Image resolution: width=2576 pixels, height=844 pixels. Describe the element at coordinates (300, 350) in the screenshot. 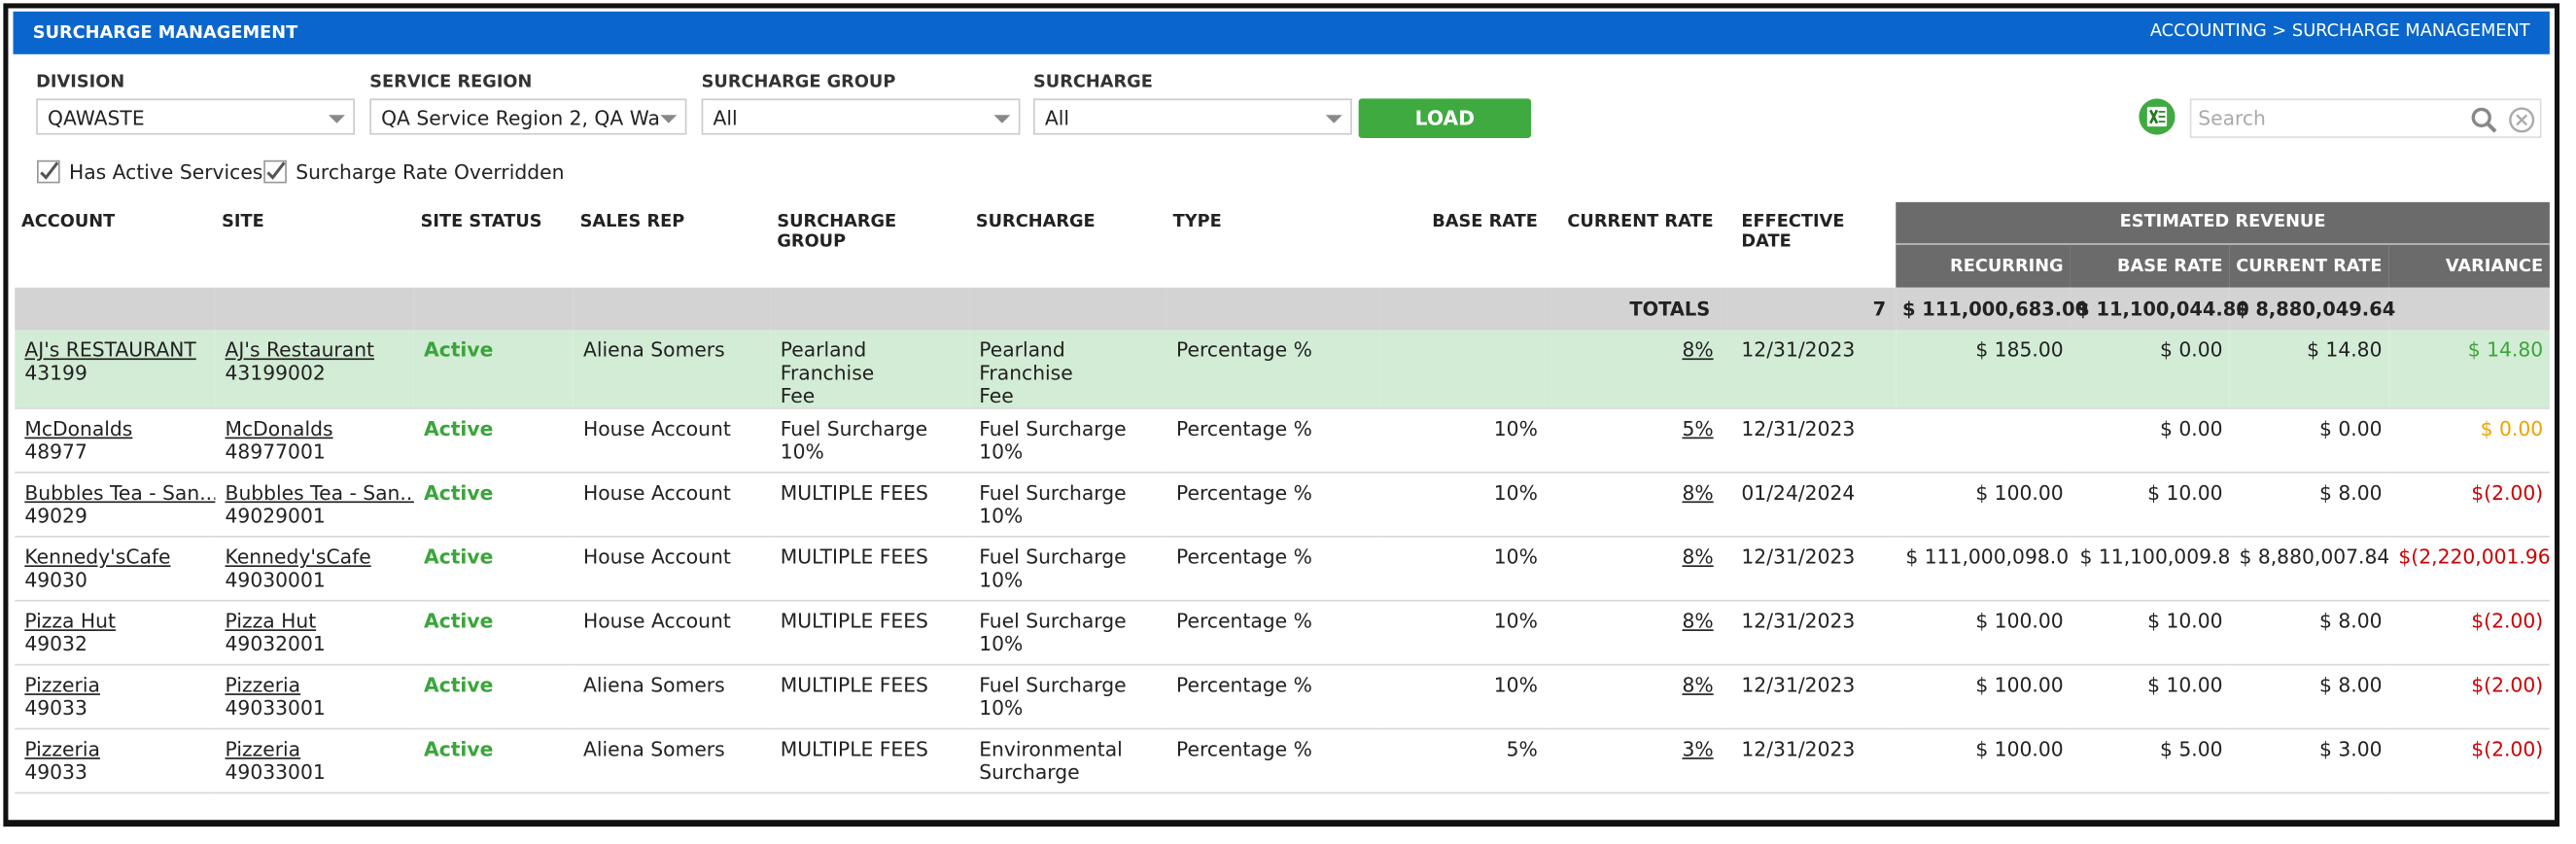

I see `link: AJ's Restaurant` at that location.